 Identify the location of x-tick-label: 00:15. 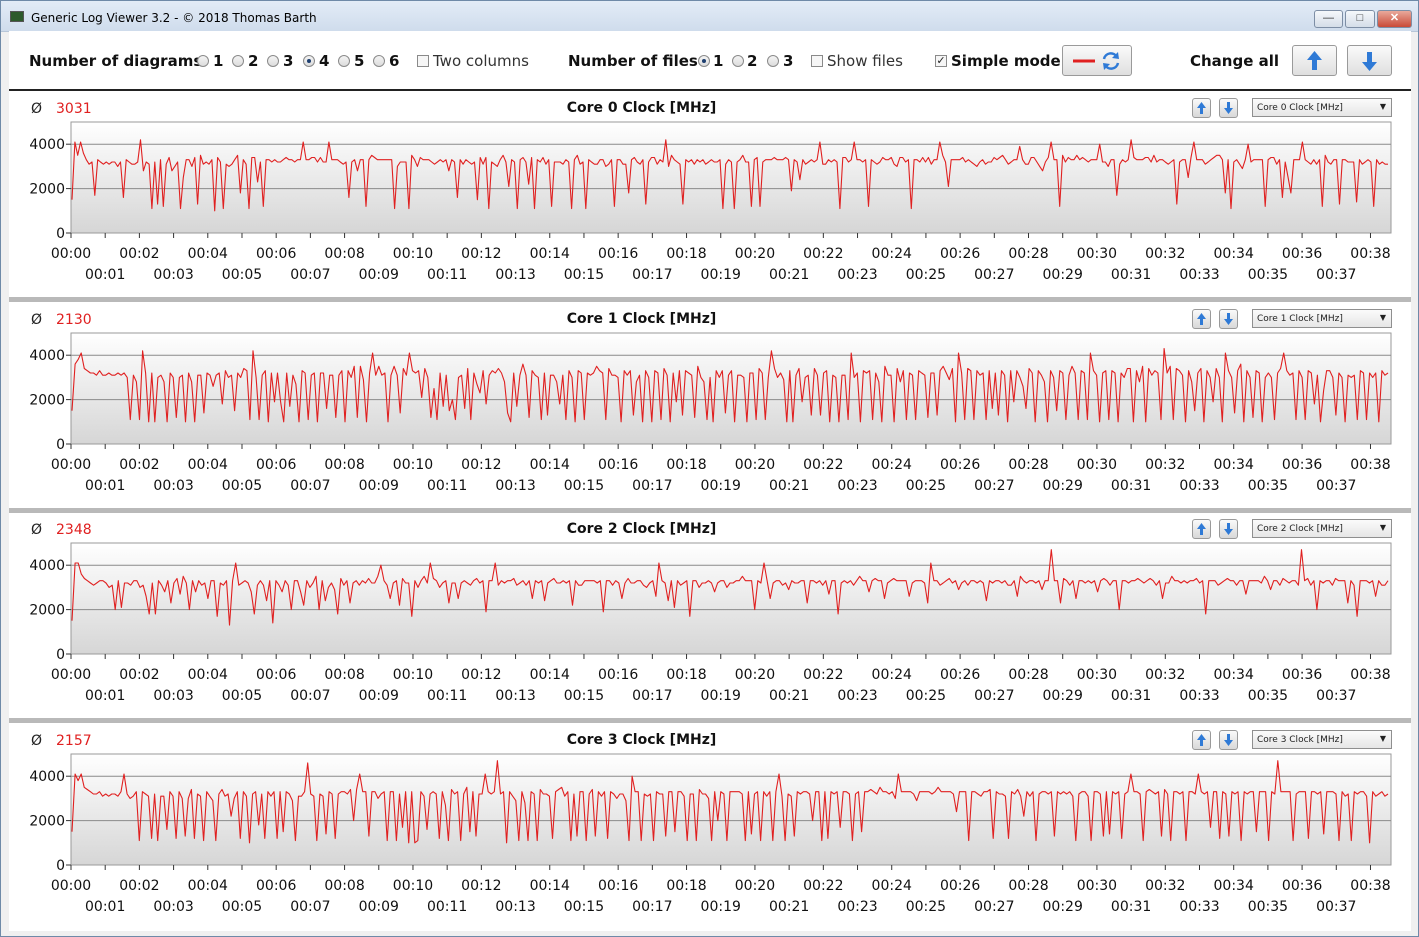
(584, 486).